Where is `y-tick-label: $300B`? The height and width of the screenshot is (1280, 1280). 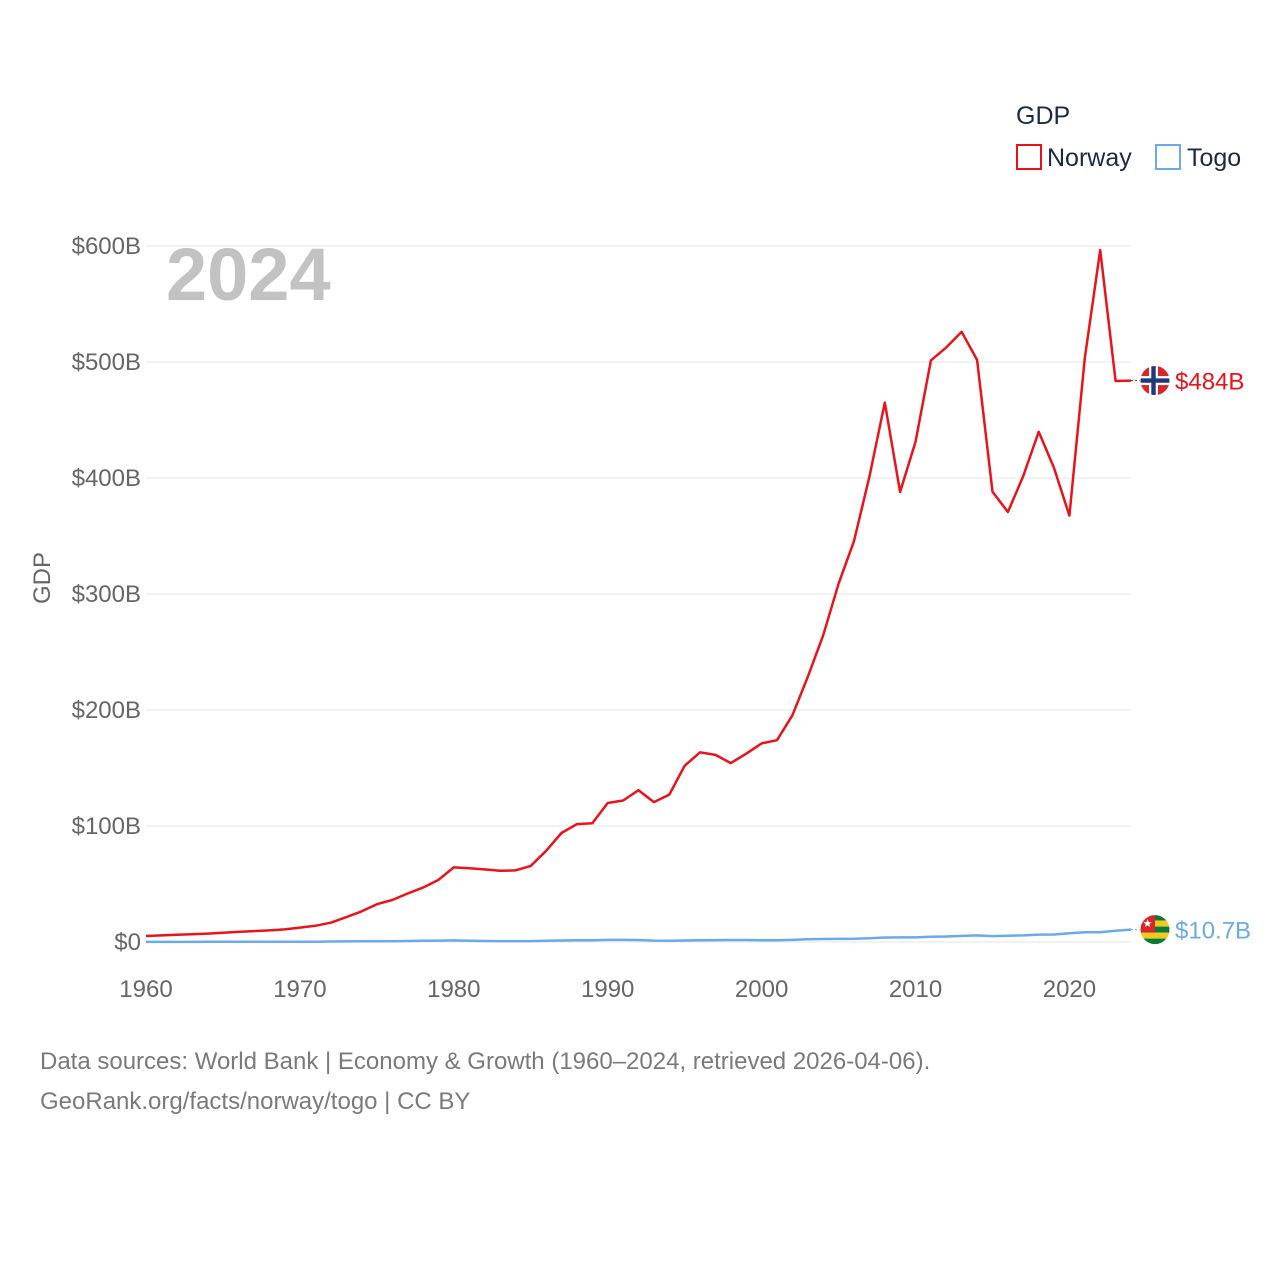
y-tick-label: $300B is located at coordinates (106, 594).